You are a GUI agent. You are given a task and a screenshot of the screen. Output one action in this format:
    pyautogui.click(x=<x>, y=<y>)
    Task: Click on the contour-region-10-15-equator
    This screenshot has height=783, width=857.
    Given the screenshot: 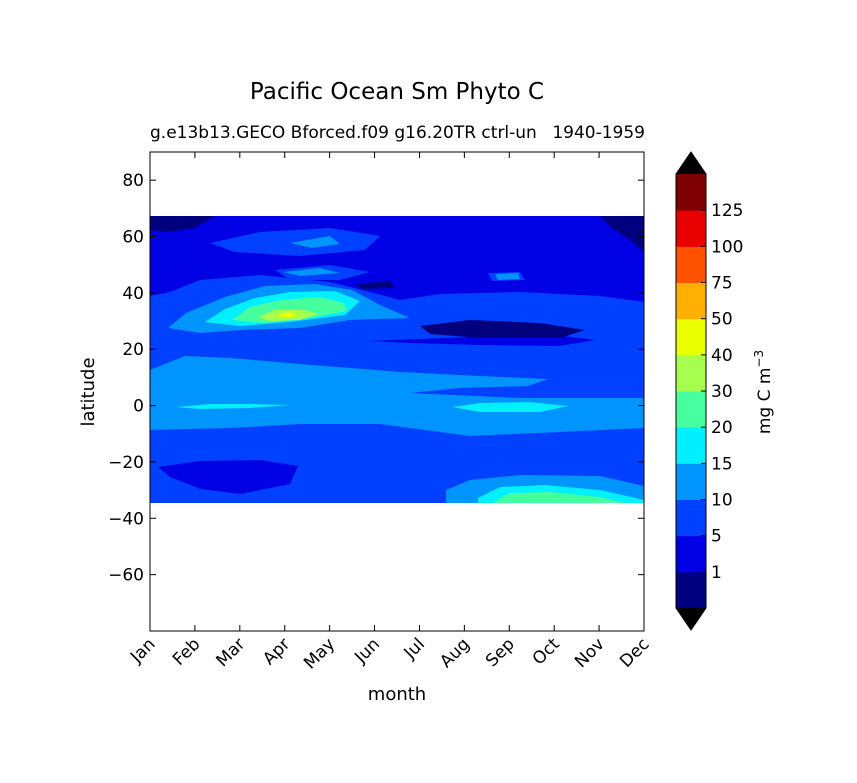 What is the action you would take?
    pyautogui.click(x=397, y=396)
    